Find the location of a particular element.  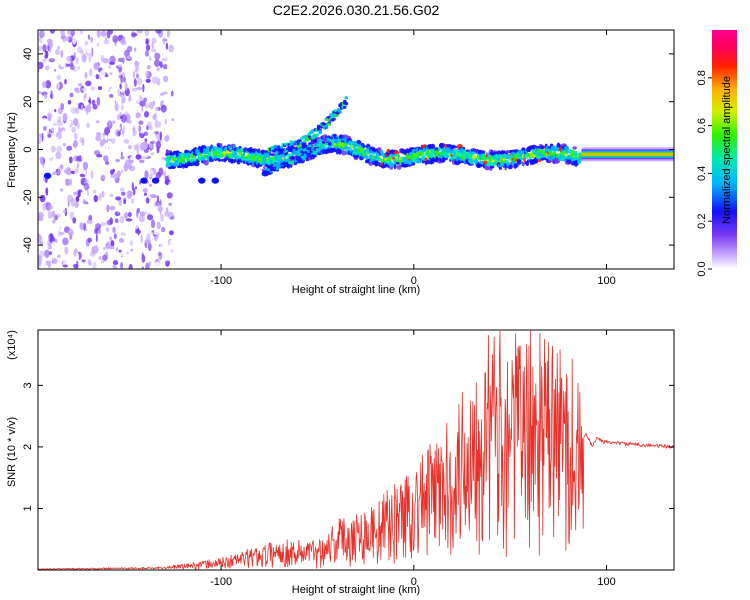

spectrogram-blob is located at coordinates (202, 180).